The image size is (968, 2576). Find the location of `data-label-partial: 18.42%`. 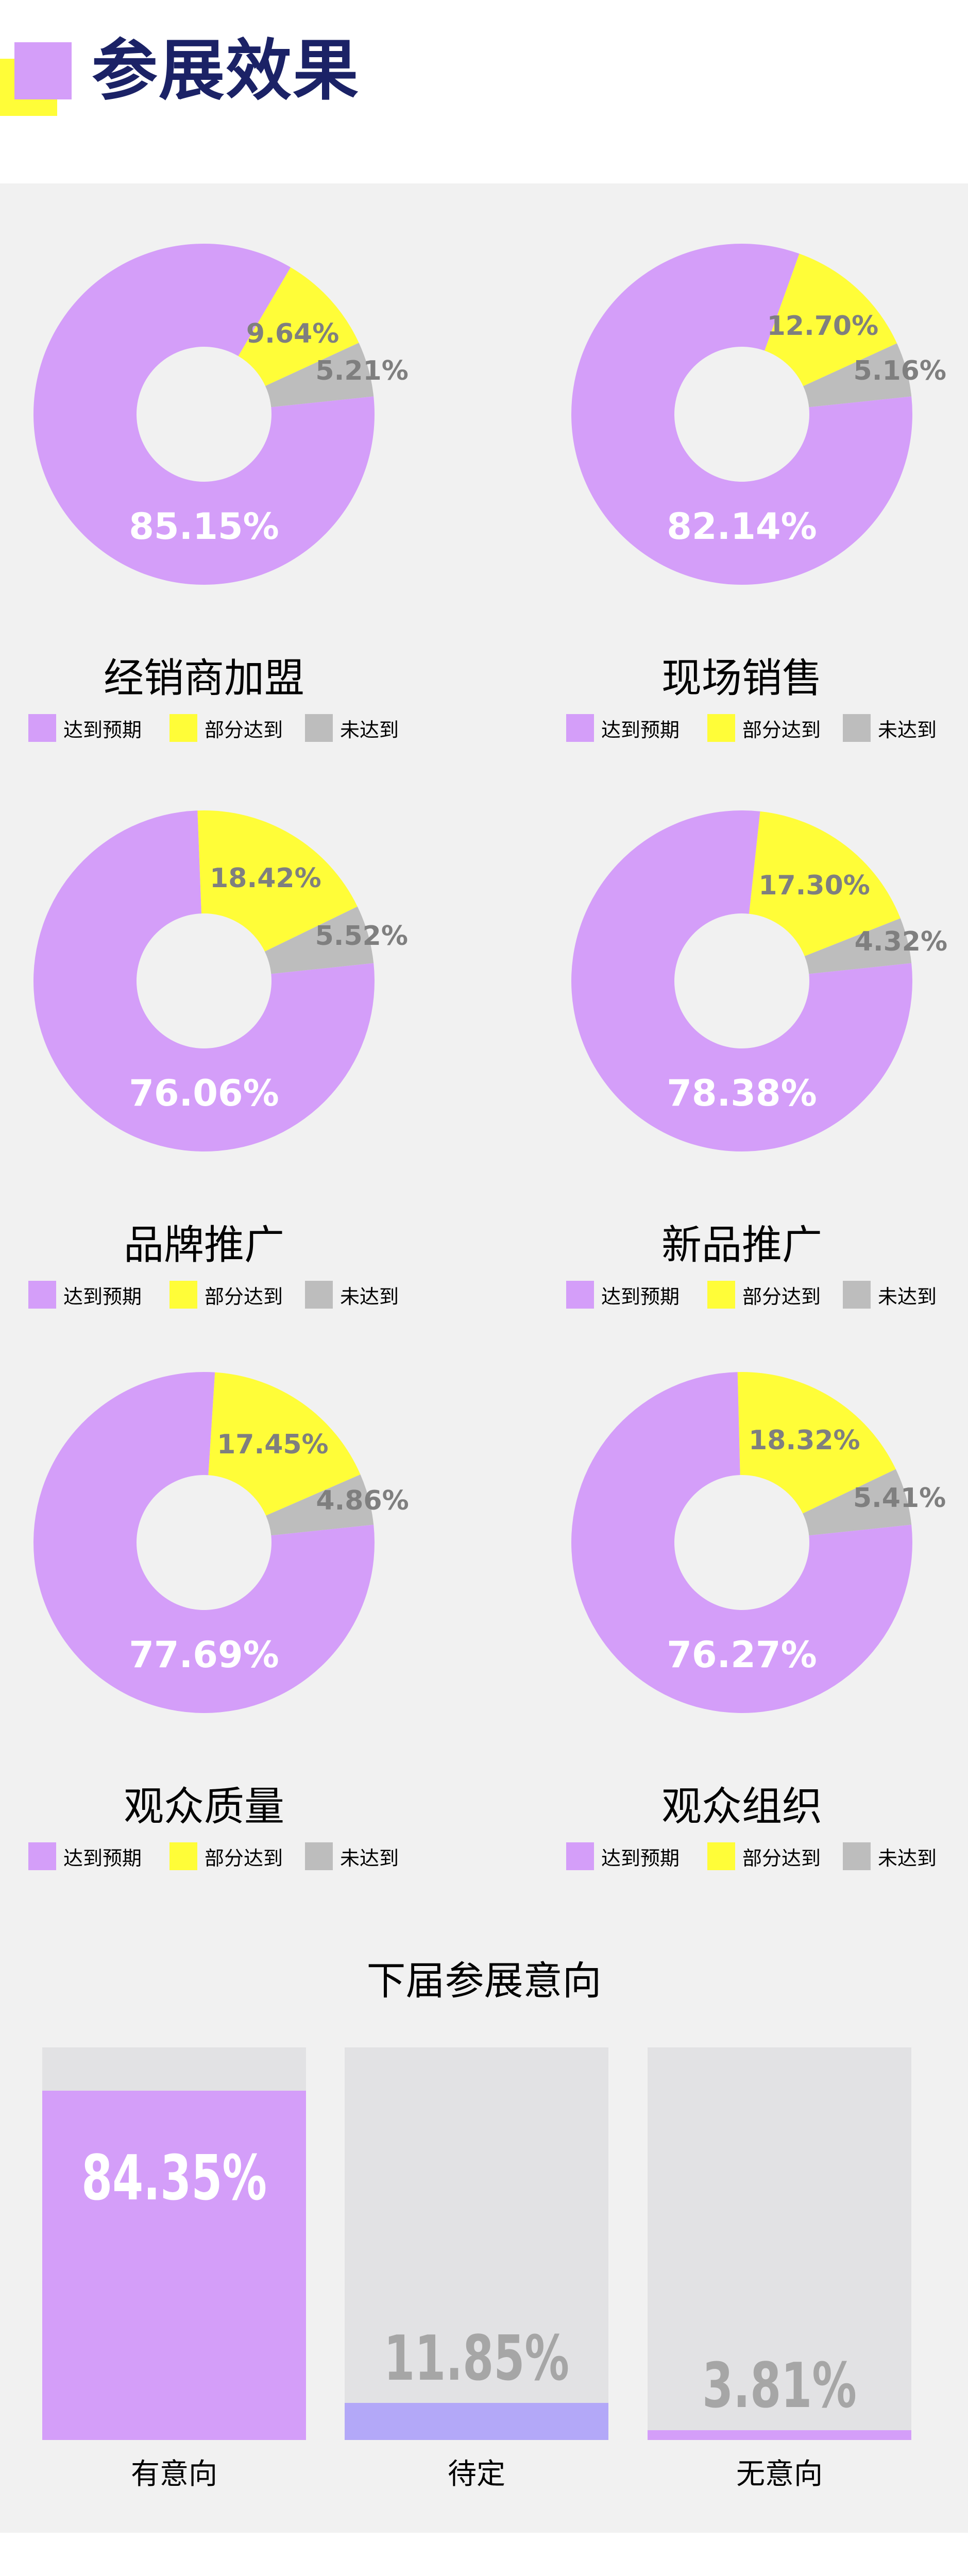

data-label-partial: 18.42% is located at coordinates (265, 878).